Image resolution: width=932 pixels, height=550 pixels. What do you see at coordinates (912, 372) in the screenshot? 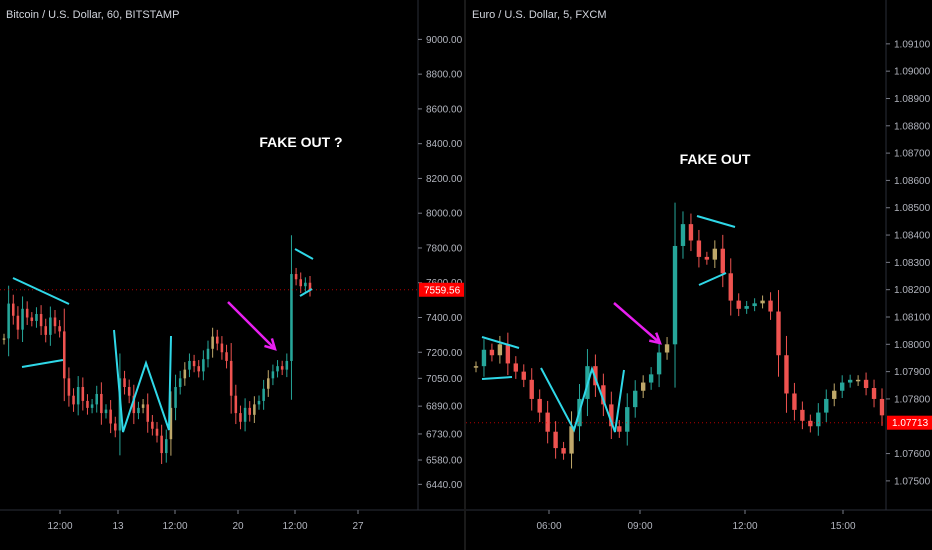
I see `y-tick-label: 1.07900` at bounding box center [912, 372].